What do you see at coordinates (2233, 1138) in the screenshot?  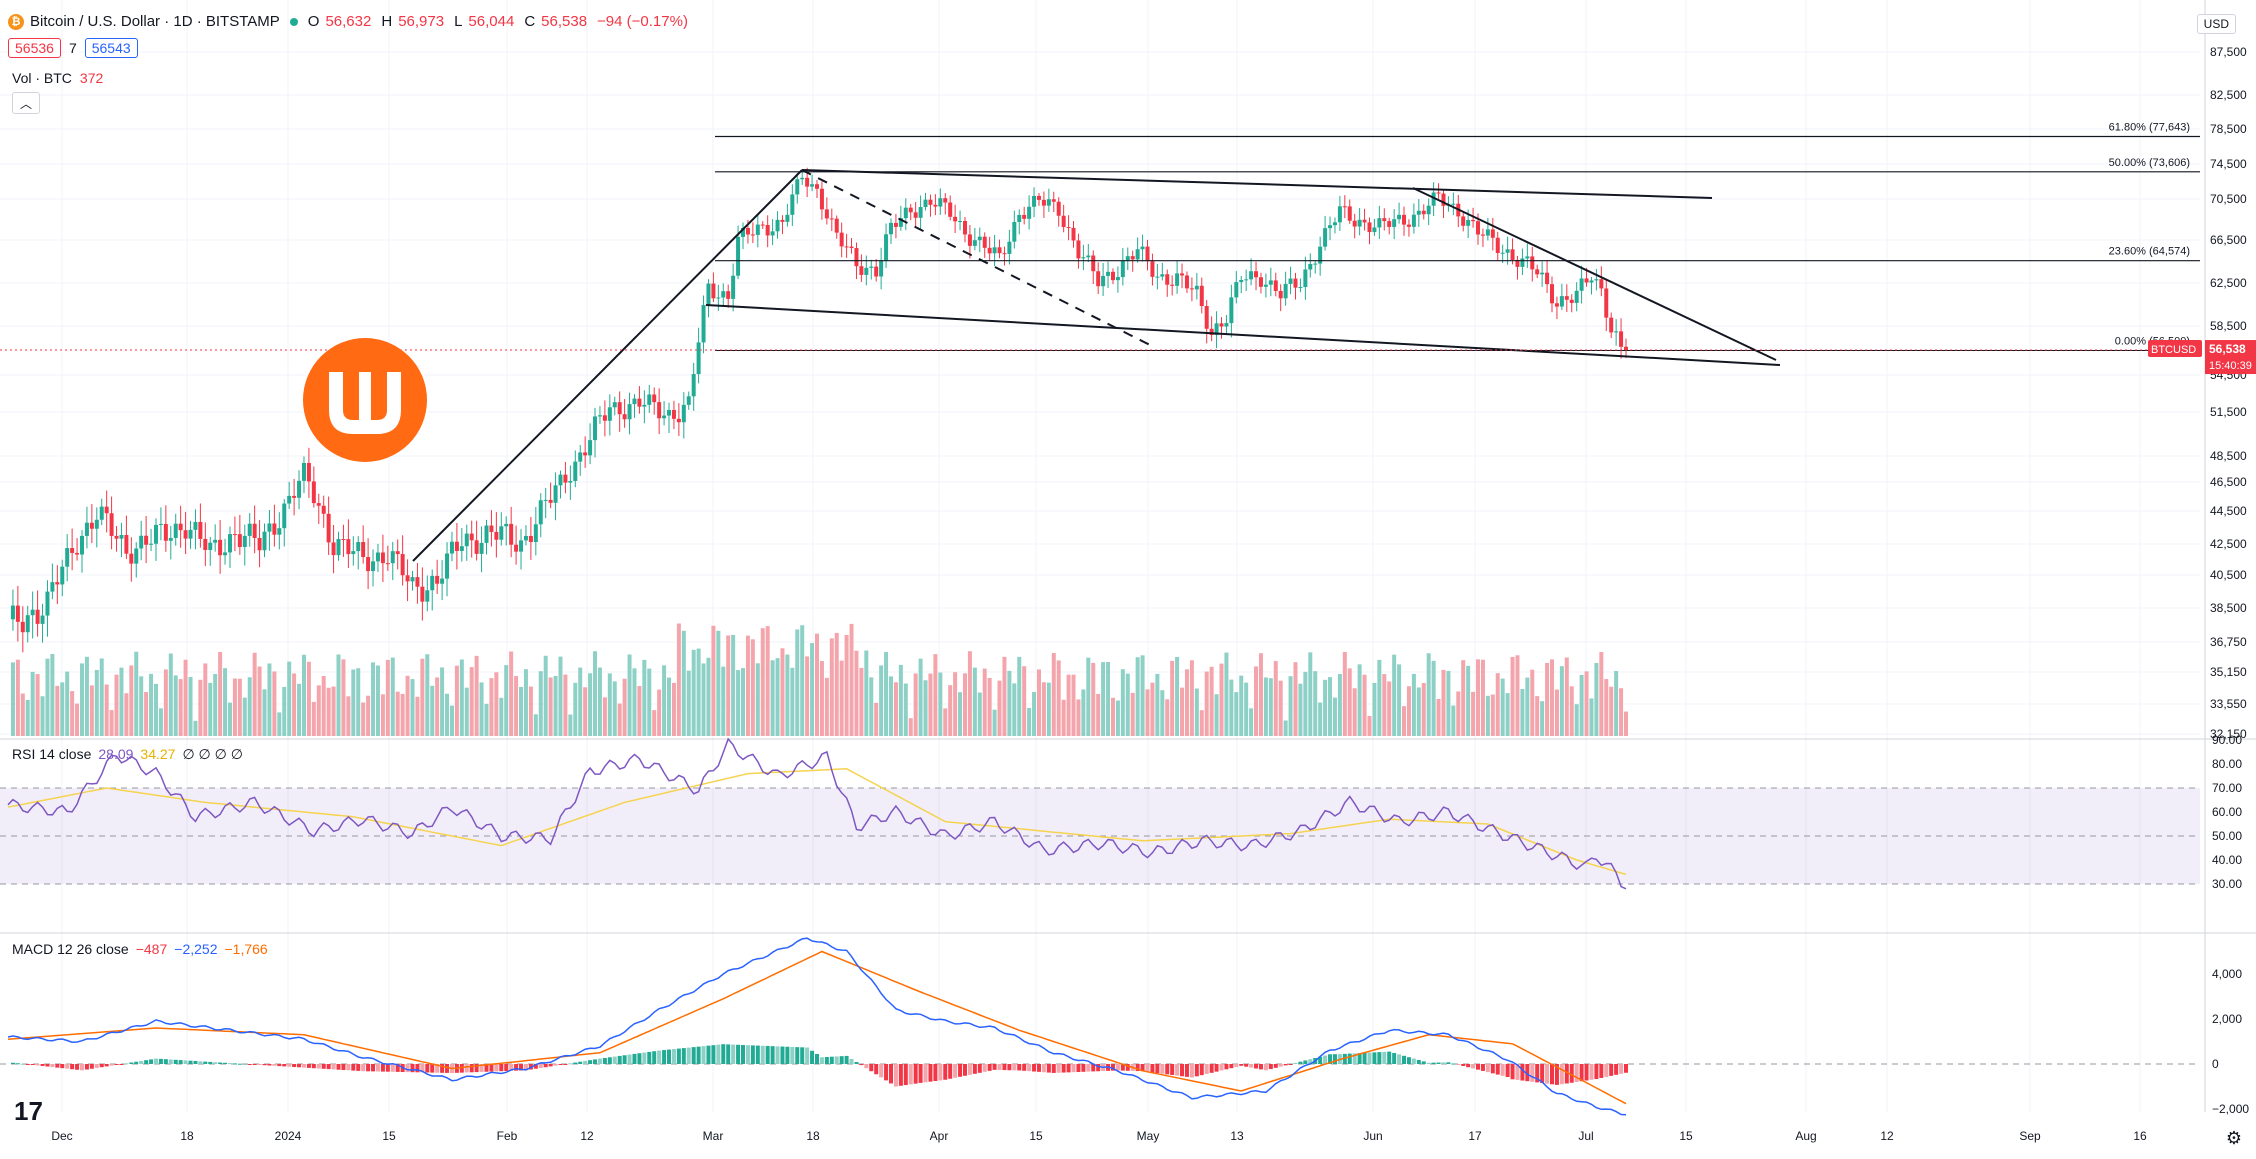 I see `gear-icon: ⚙` at bounding box center [2233, 1138].